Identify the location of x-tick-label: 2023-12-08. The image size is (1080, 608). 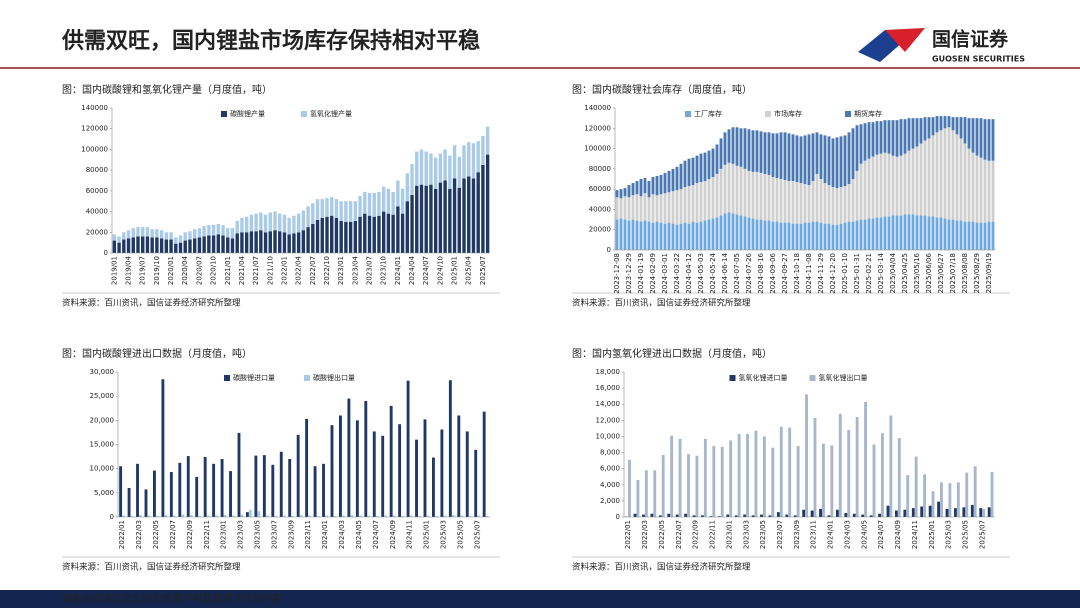
(617, 273).